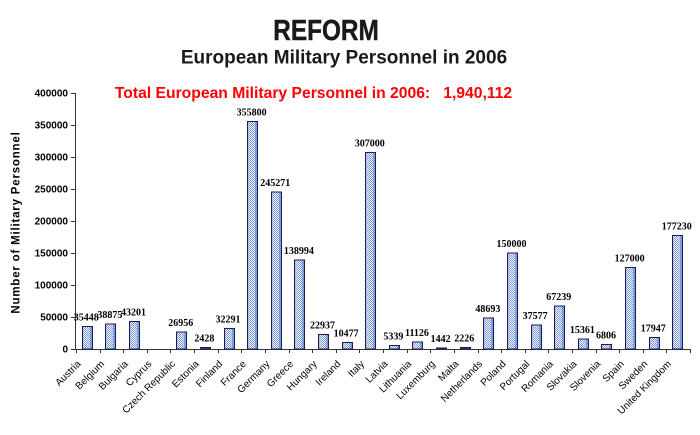  Describe the element at coordinates (252, 112) in the screenshot. I see `svg-text: 355800` at that location.